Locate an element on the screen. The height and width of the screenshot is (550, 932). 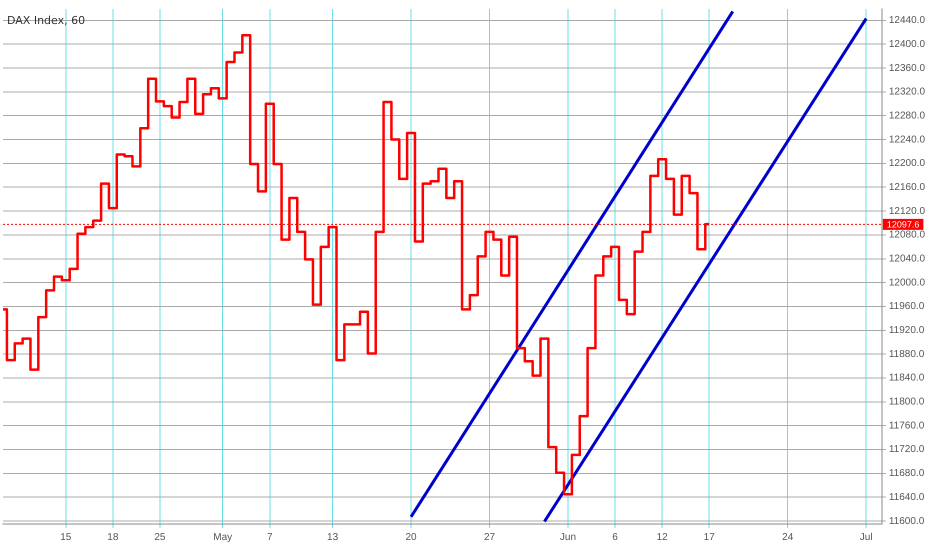
y-tick-label: 11880.0 is located at coordinates (906, 354).